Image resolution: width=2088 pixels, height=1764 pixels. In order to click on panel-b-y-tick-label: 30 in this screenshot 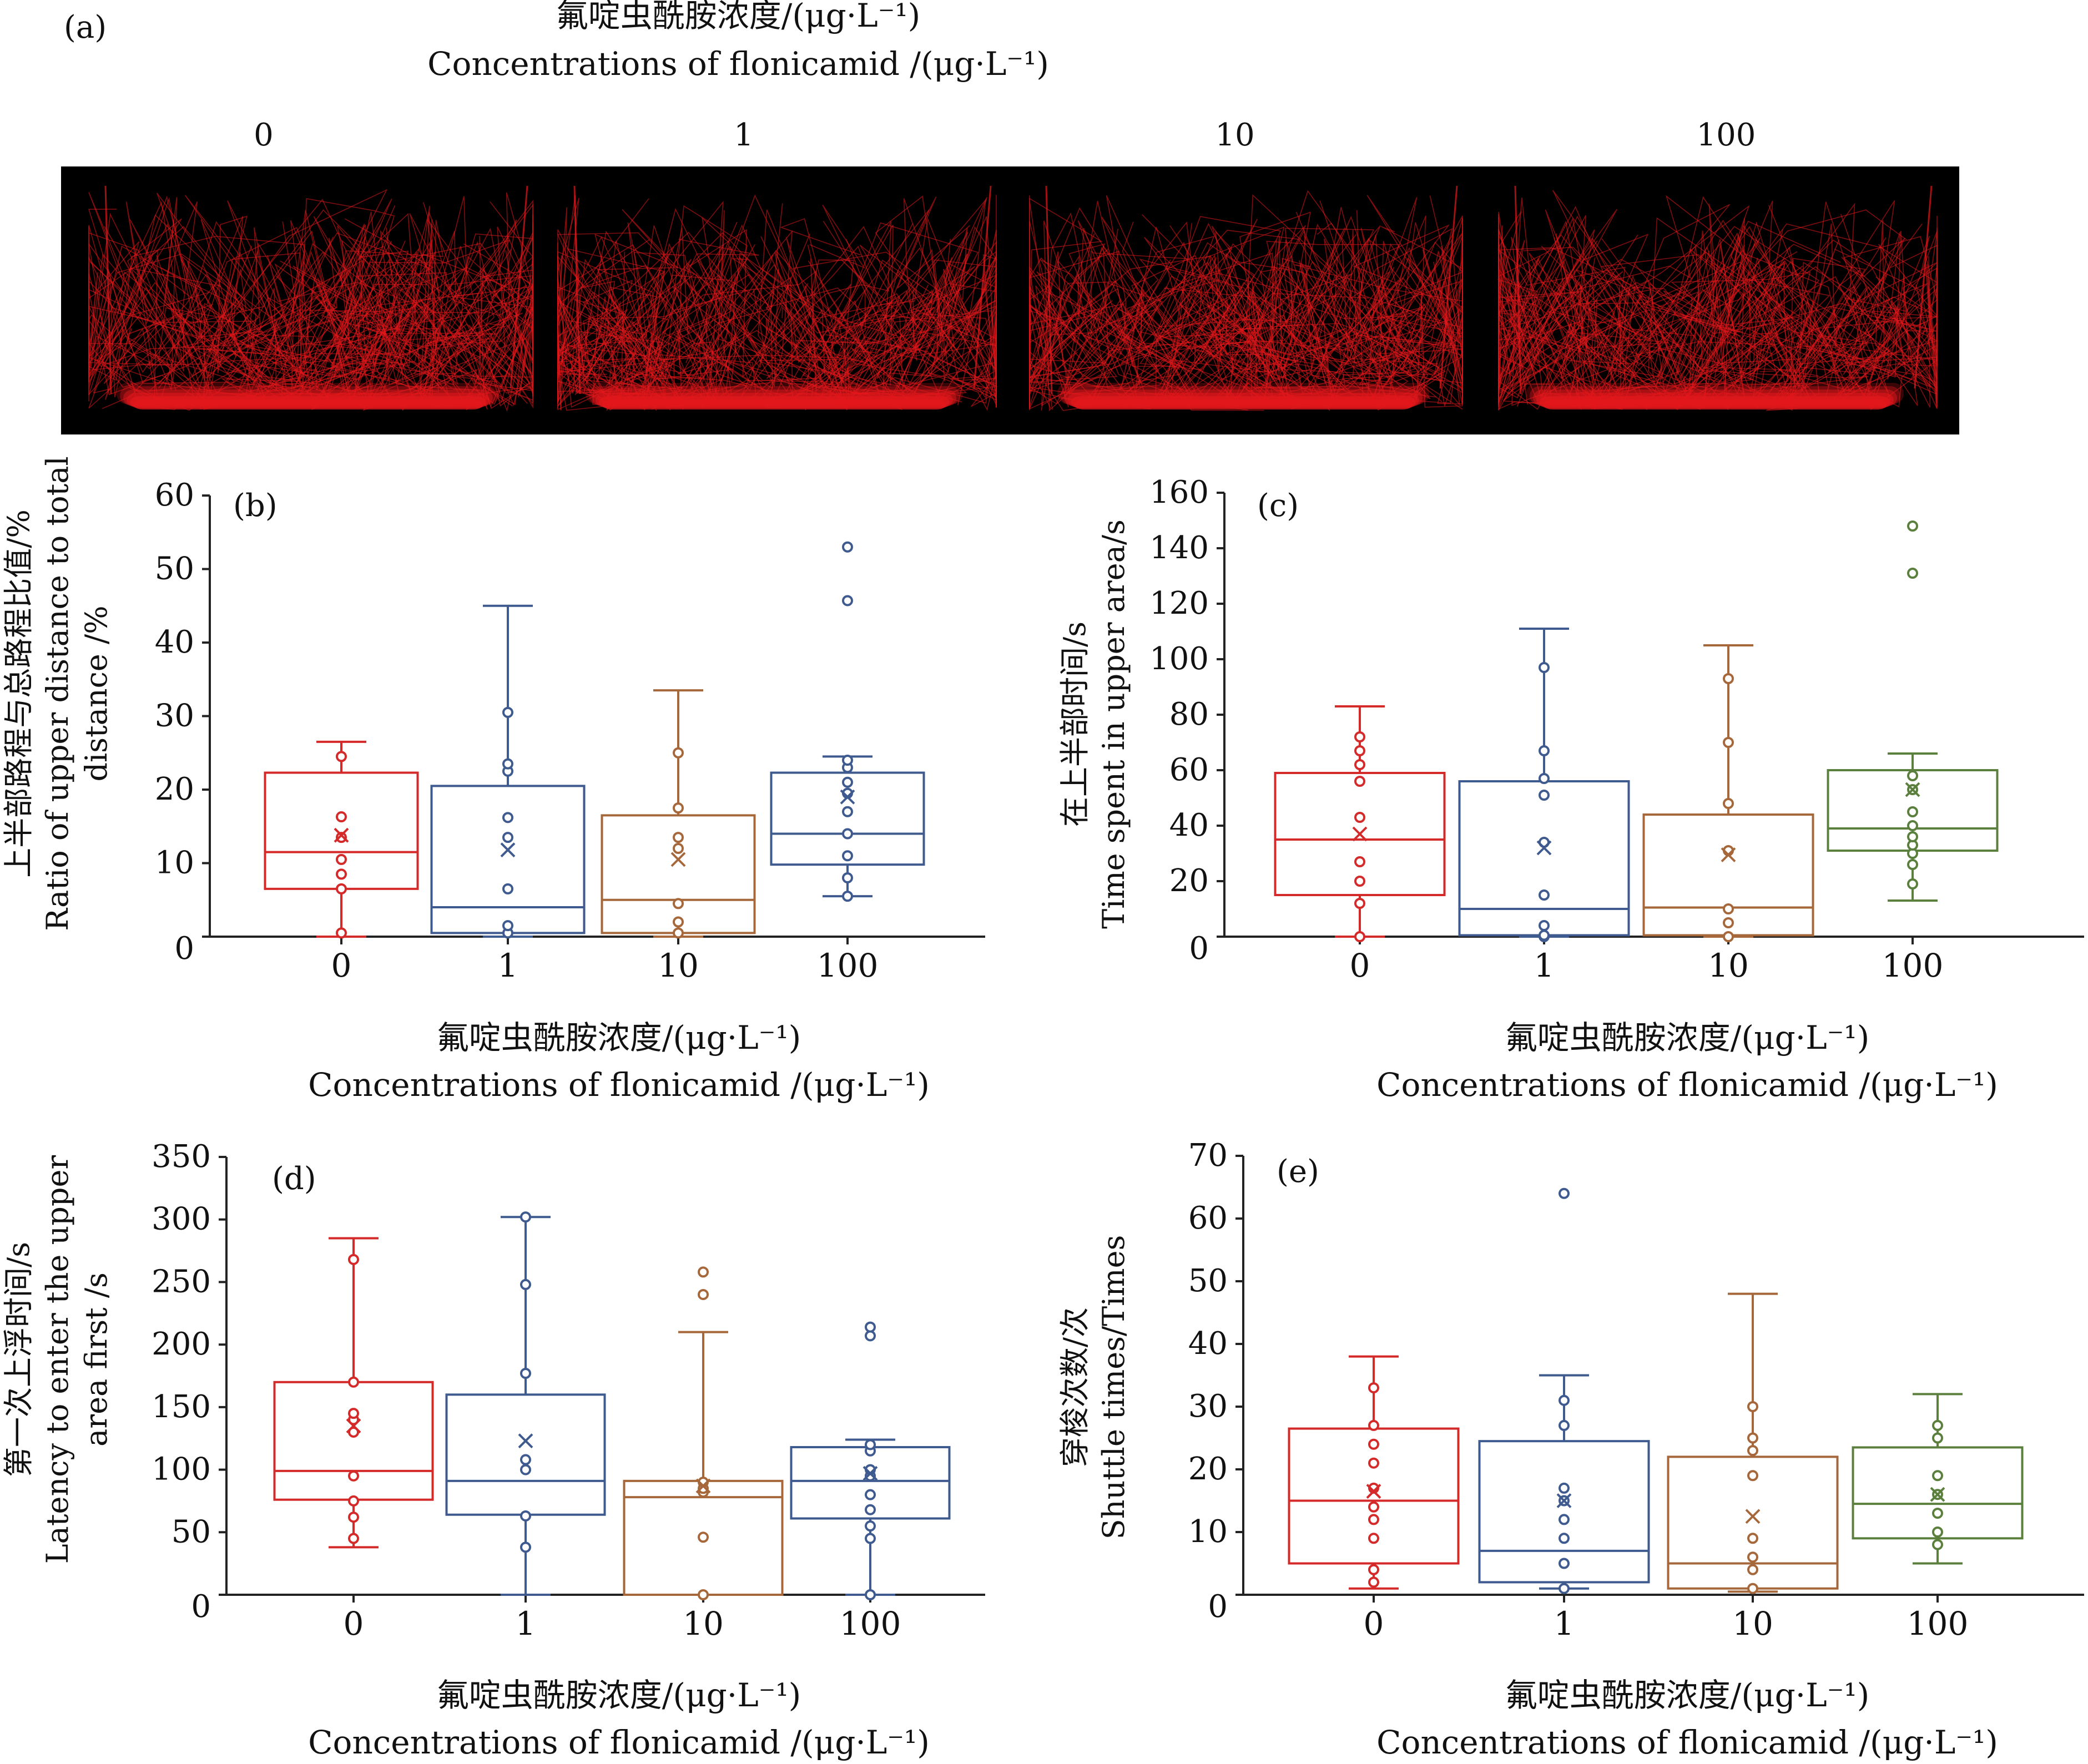, I will do `click(174, 716)`.